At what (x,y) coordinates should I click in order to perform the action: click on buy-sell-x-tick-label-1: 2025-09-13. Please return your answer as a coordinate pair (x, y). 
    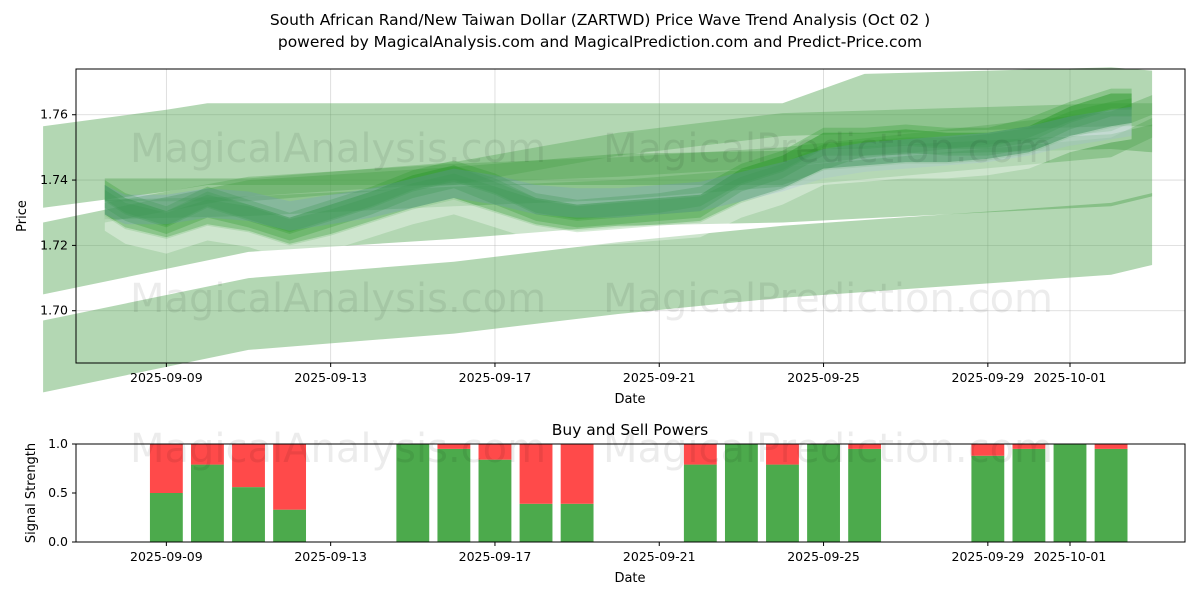
    Looking at the image, I should click on (330, 556).